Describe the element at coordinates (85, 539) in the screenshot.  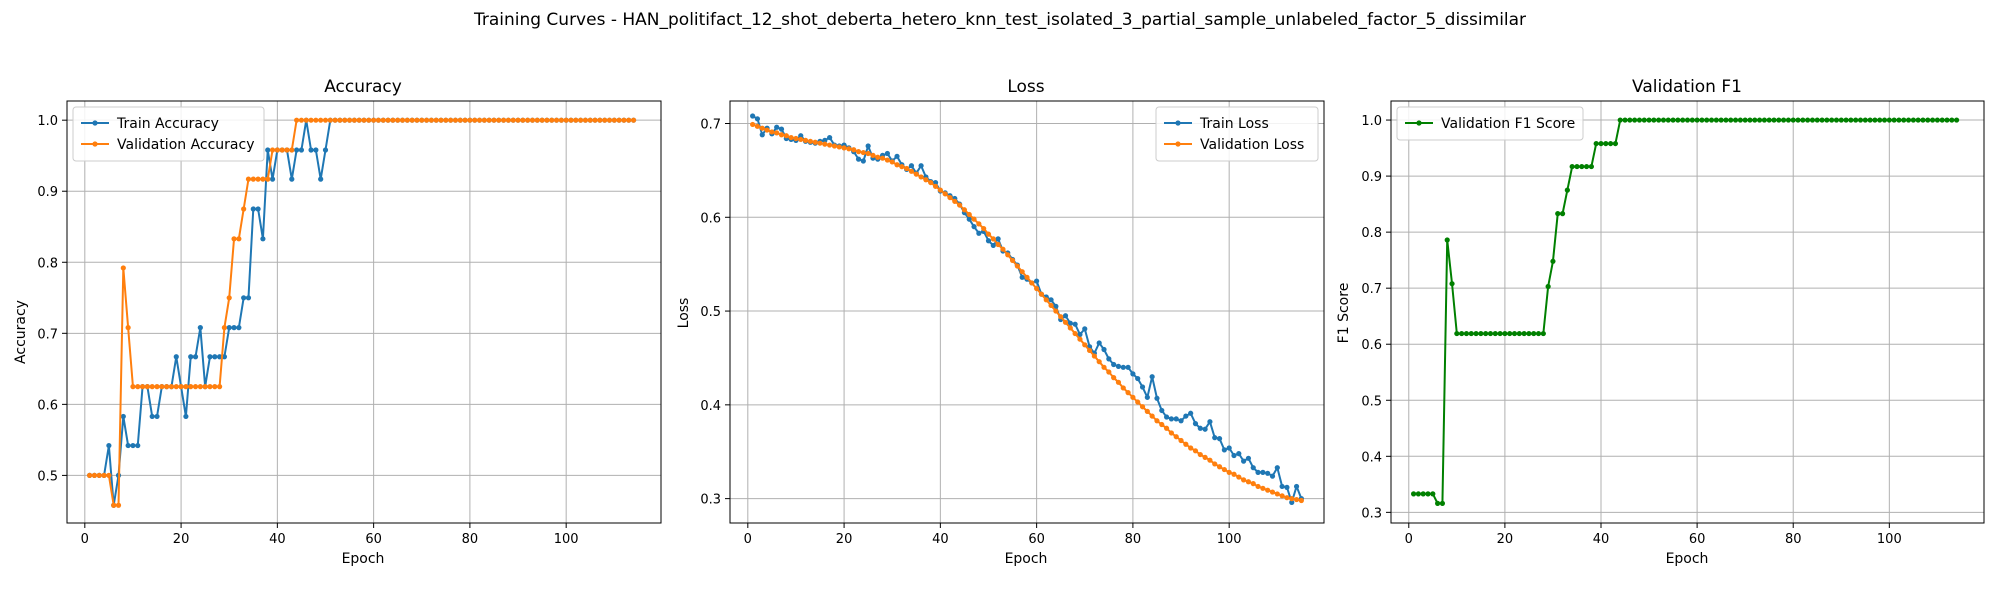
I see `x-tick-label: 0` at that location.